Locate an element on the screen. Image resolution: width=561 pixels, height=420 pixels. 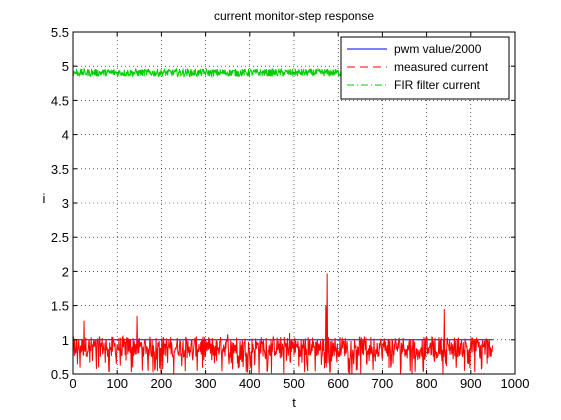
x-tick-label: 400 is located at coordinates (250, 383).